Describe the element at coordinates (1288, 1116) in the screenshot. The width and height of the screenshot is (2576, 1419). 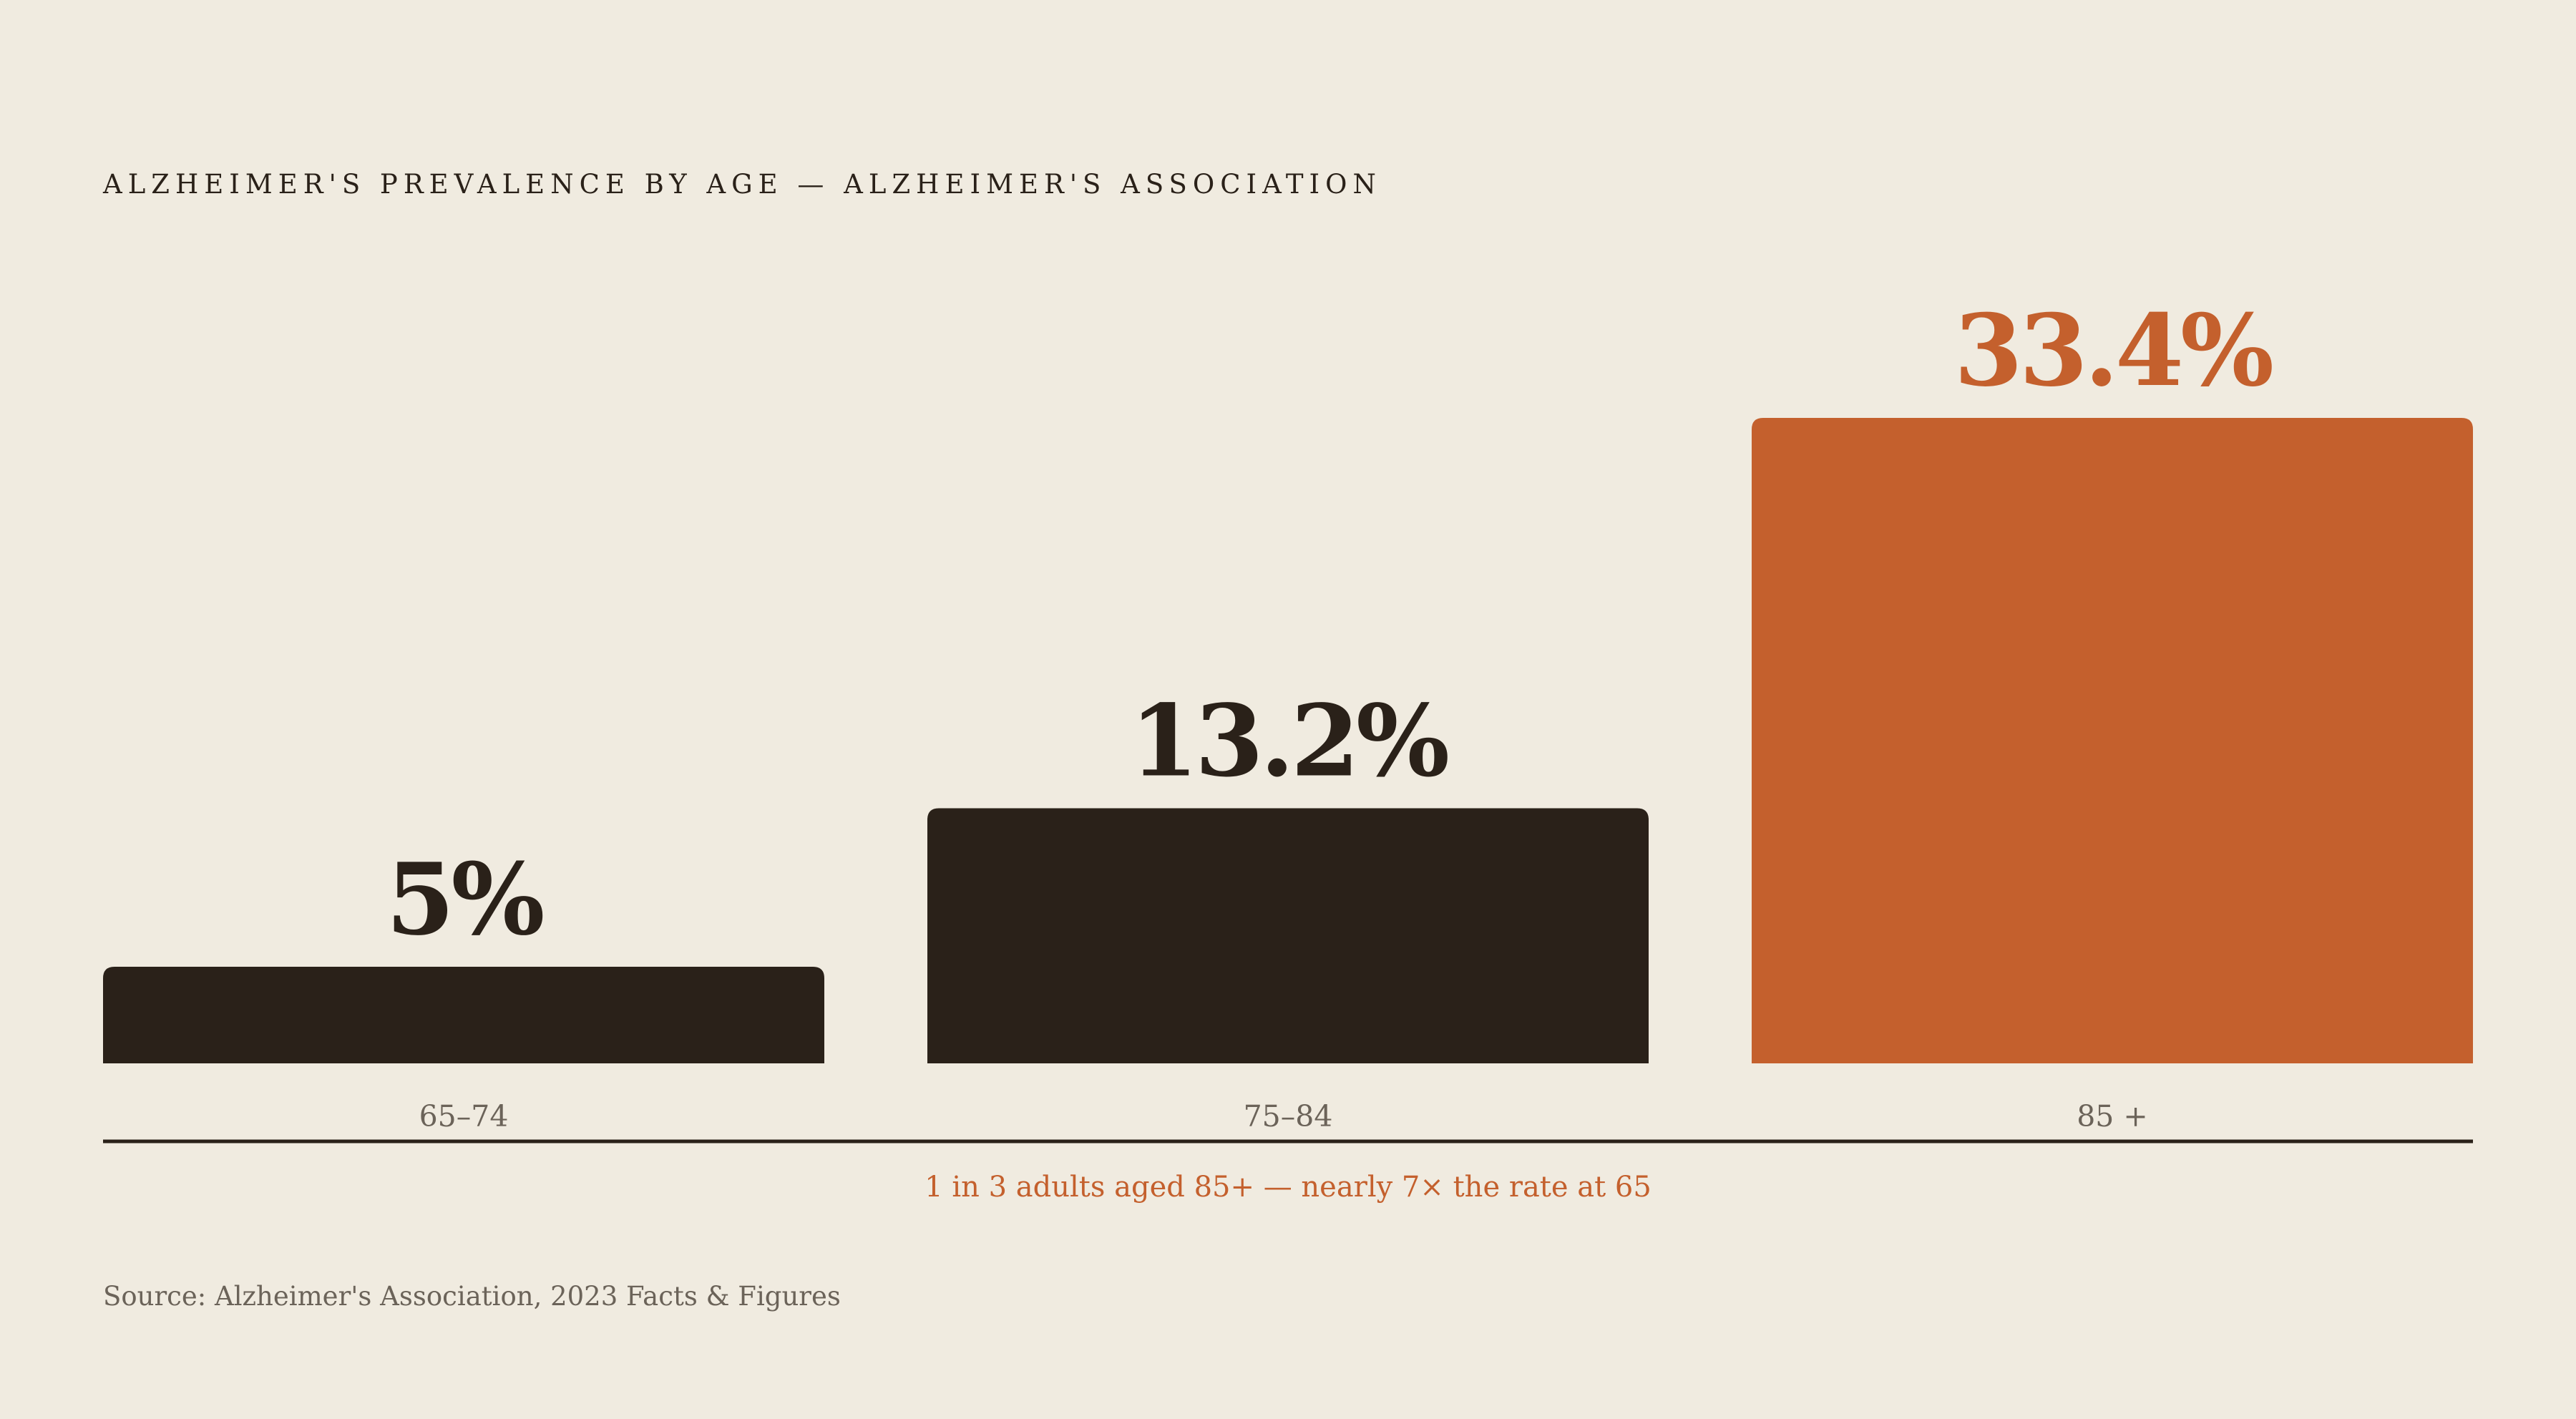
I see `tick-label-75-84: 75–84` at that location.